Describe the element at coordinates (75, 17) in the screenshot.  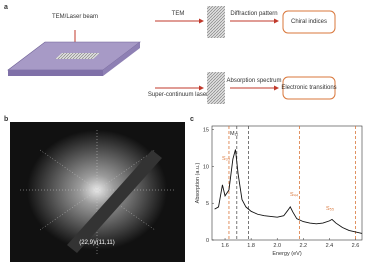
I see `beam-label: TEM/Laser beam` at that location.